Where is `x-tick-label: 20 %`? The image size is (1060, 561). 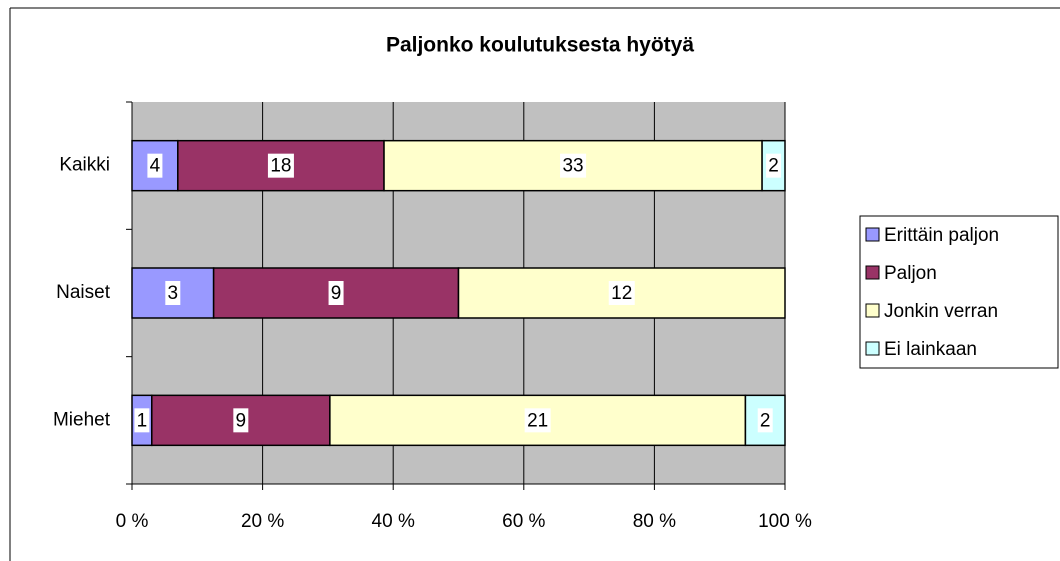 x-tick-label: 20 % is located at coordinates (262, 521).